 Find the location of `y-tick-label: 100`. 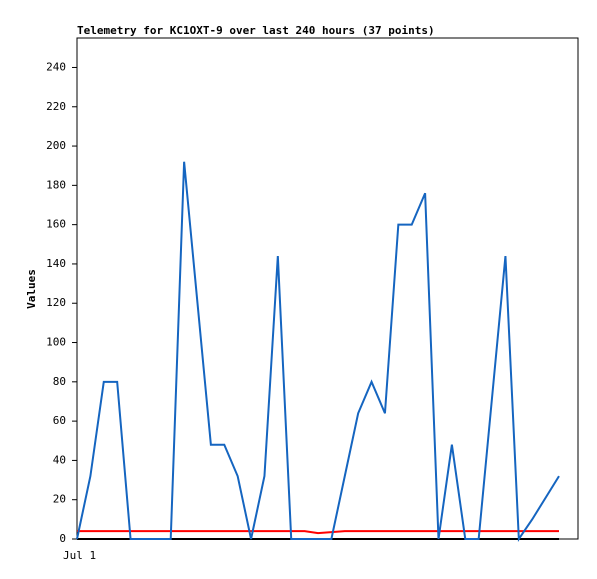

y-tick-label: 100 is located at coordinates (56, 342).